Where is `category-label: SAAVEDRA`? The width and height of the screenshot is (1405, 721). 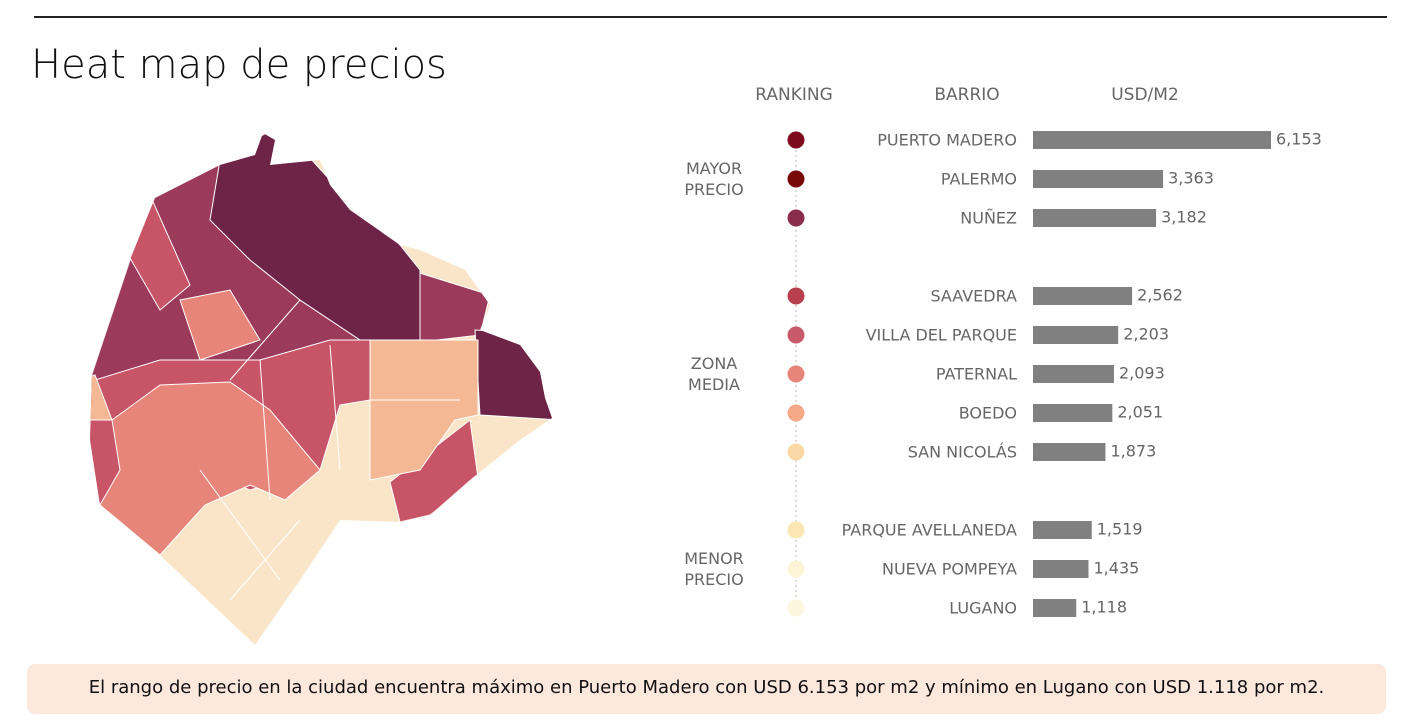
category-label: SAAVEDRA is located at coordinates (973, 296).